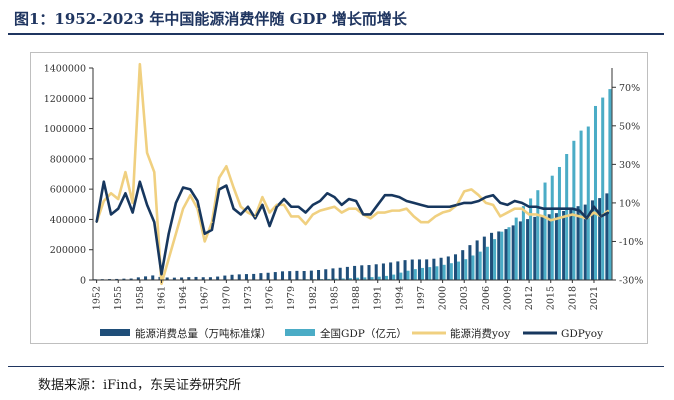 The width and height of the screenshot is (674, 400). Describe the element at coordinates (379, 278) in the screenshot. I see `bar-gdp-1991` at that location.